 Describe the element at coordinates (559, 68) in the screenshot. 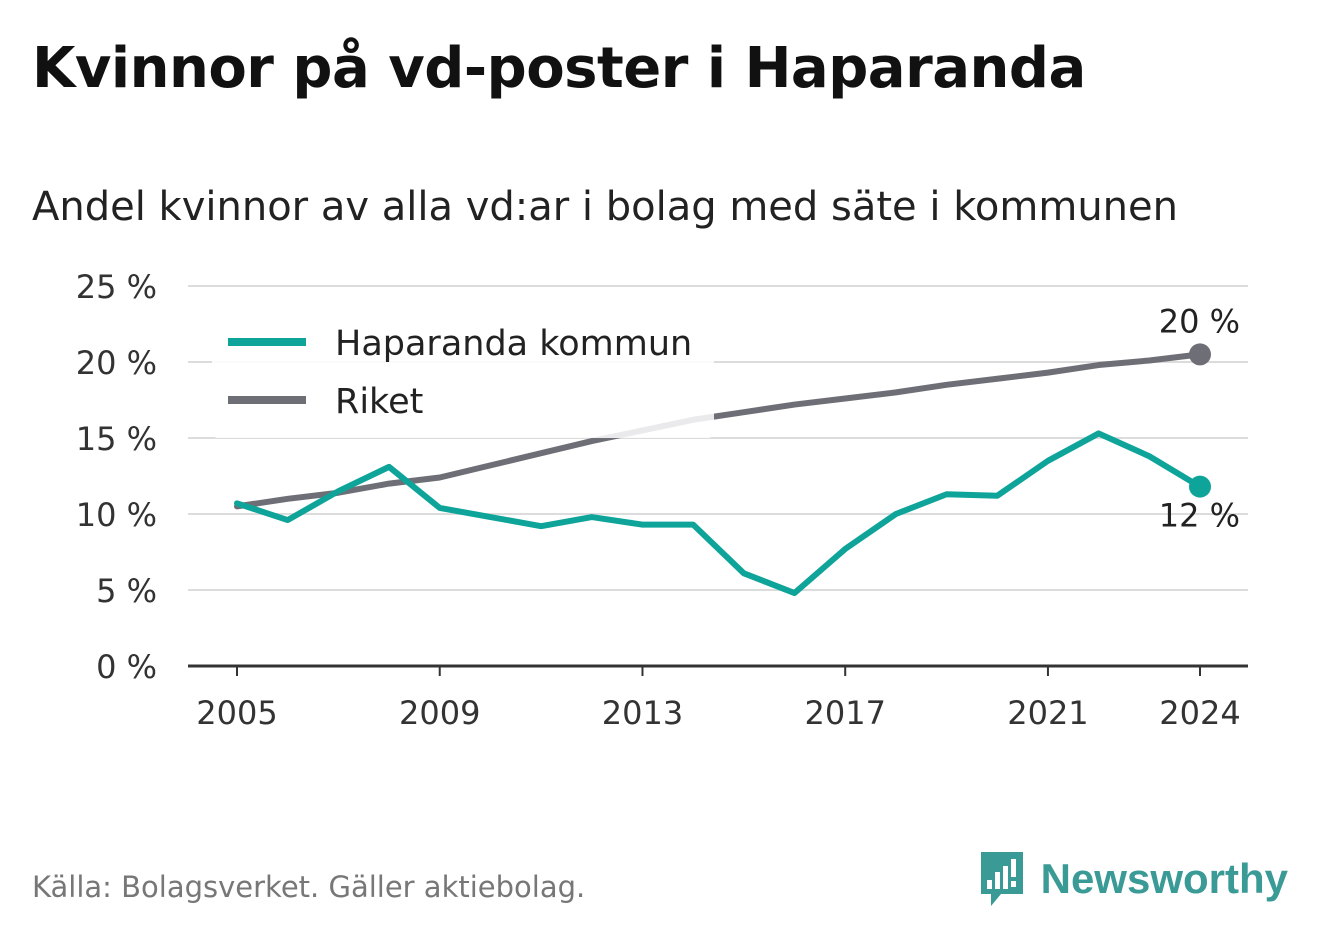

I see `page-title: Kvinnor på vd-poster i Haparanda` at that location.